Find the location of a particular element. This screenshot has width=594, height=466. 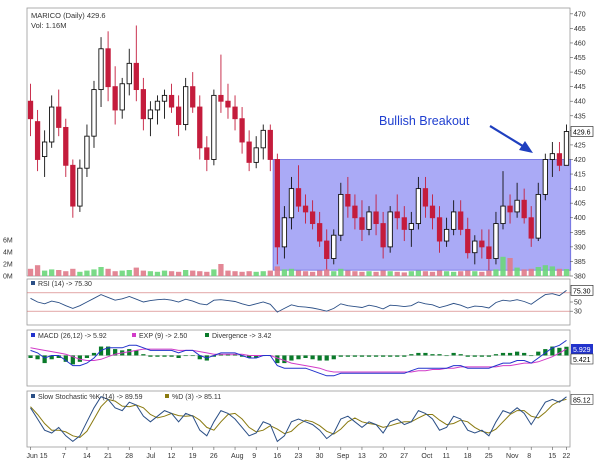

x-tick-label: 26 is located at coordinates (214, 456).